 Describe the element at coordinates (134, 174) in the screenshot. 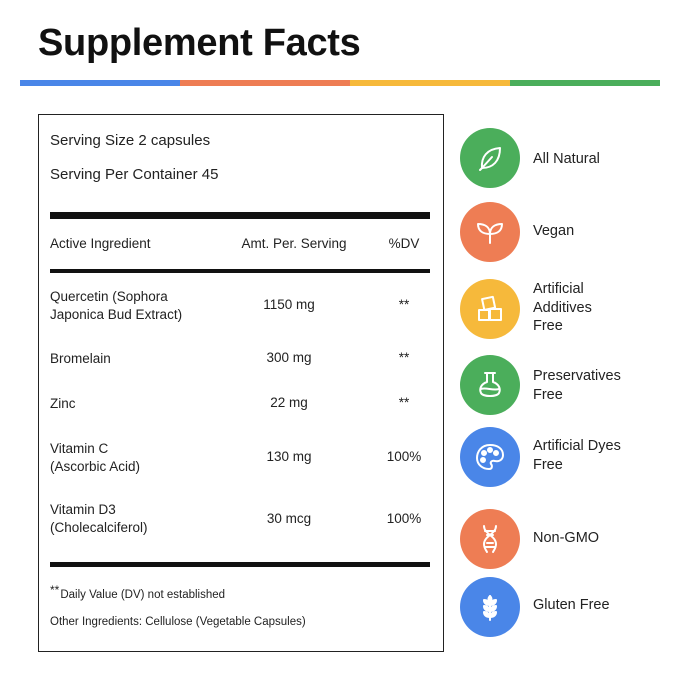

I see `servings-per-container: Serving Per Container 45` at that location.